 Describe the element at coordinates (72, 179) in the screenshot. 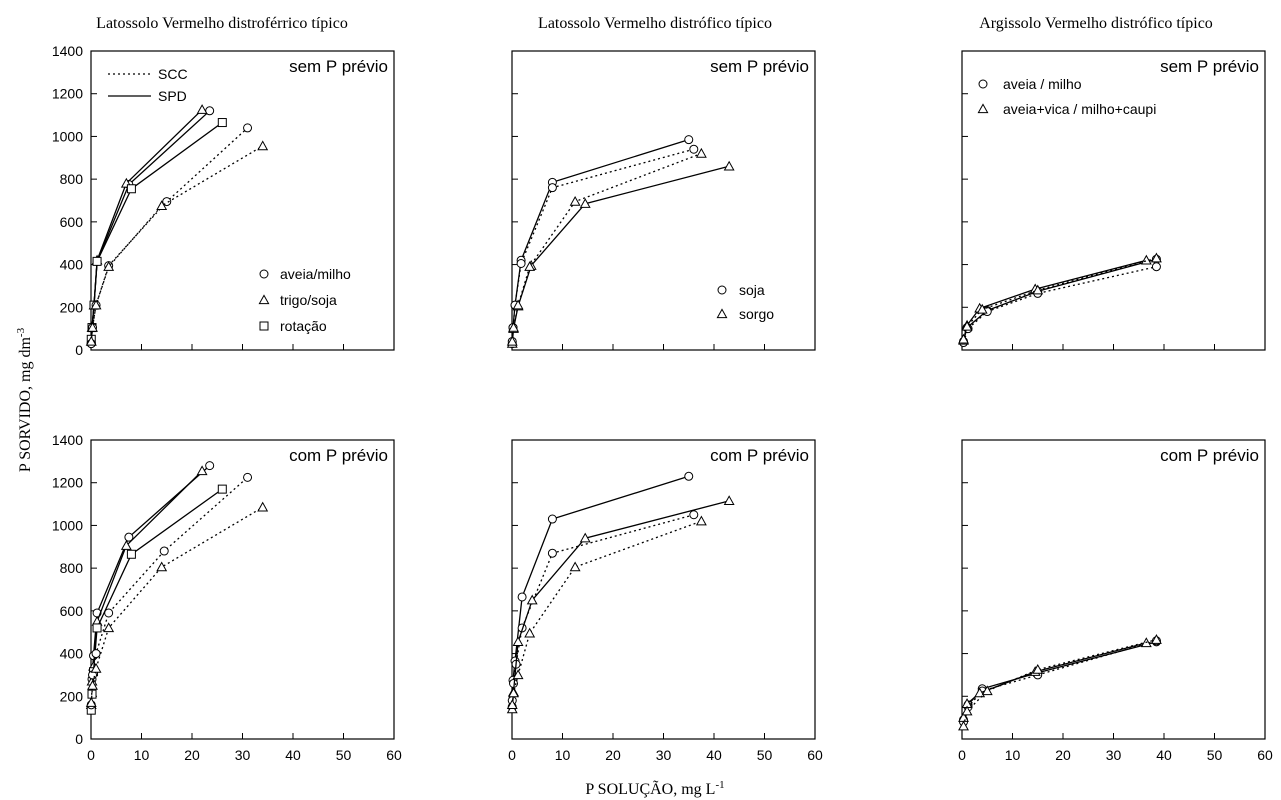

I see `y-tick-label: 800` at that location.